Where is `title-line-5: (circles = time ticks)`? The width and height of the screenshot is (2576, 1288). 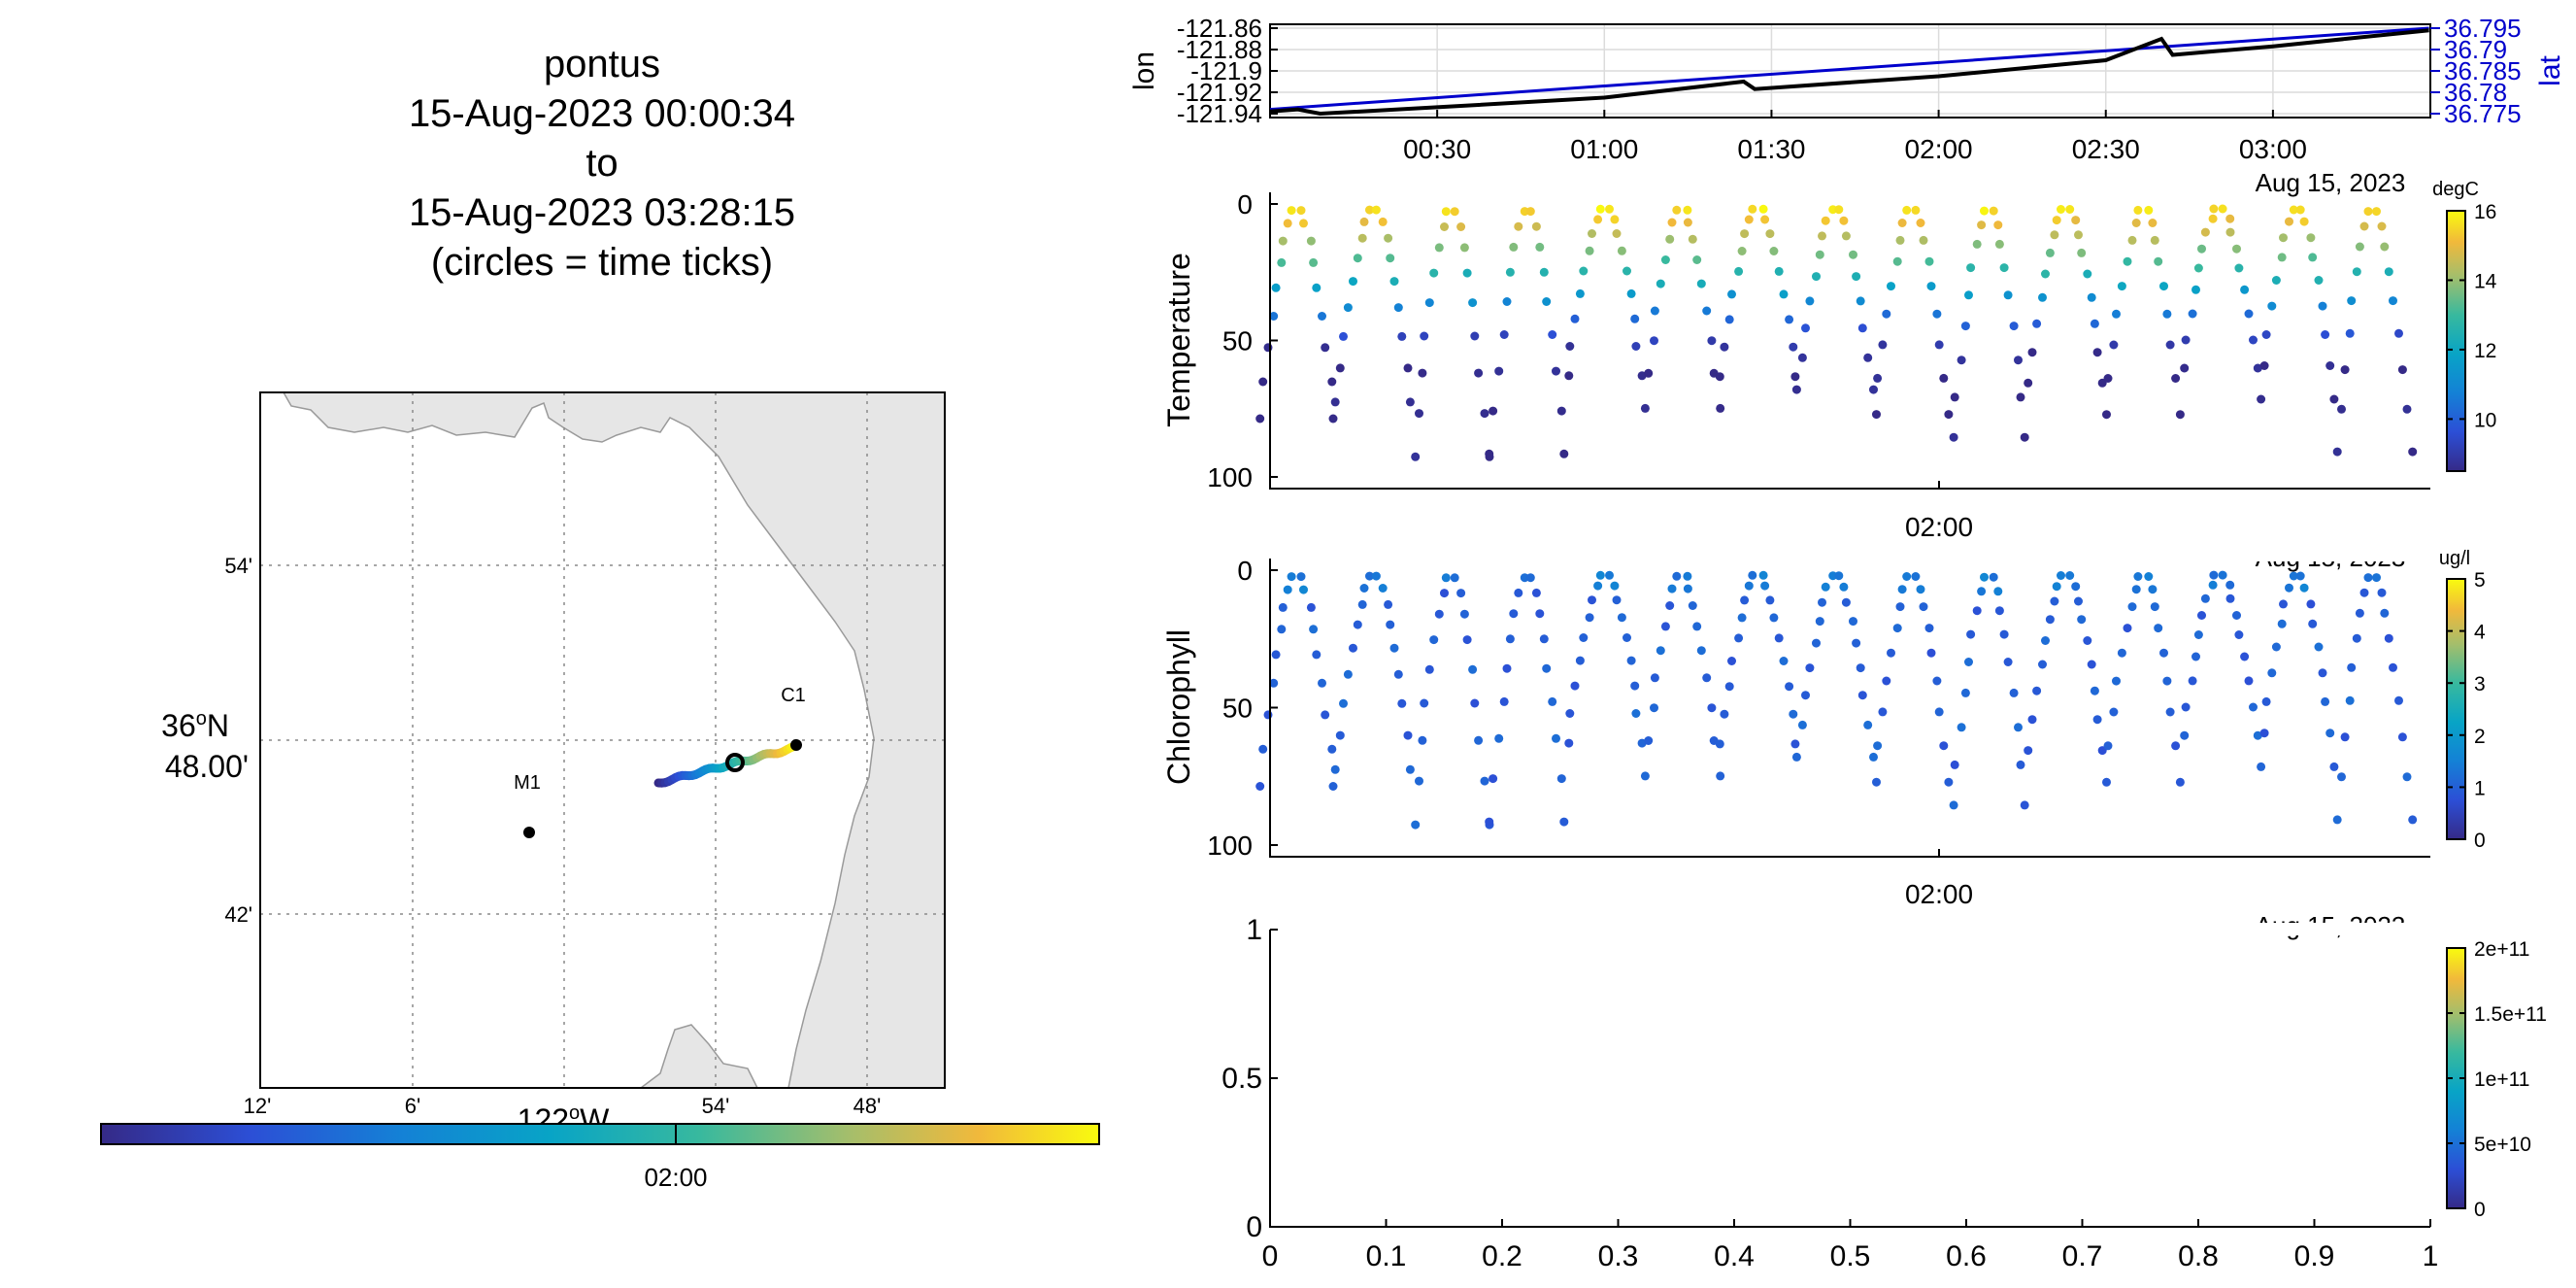
title-line-5: (circles = time ticks) is located at coordinates (602, 262).